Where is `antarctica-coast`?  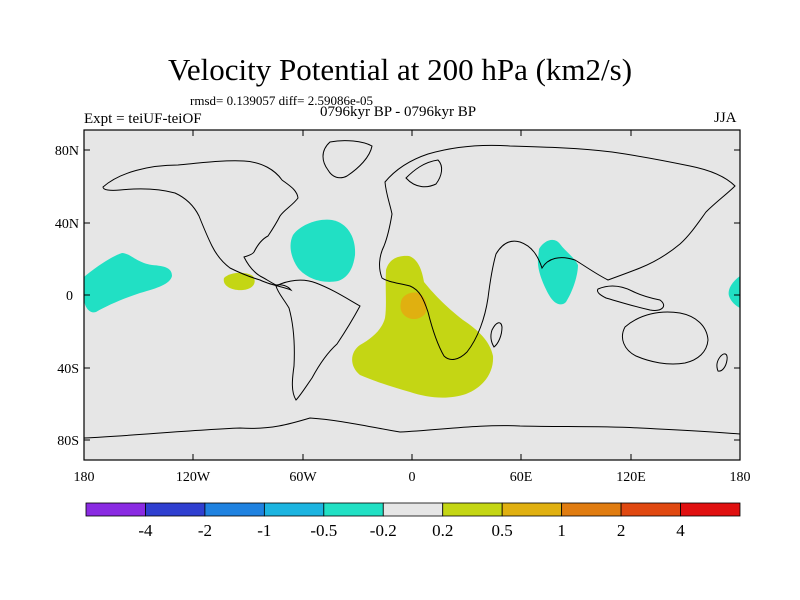 antarctica-coast is located at coordinates (412, 428).